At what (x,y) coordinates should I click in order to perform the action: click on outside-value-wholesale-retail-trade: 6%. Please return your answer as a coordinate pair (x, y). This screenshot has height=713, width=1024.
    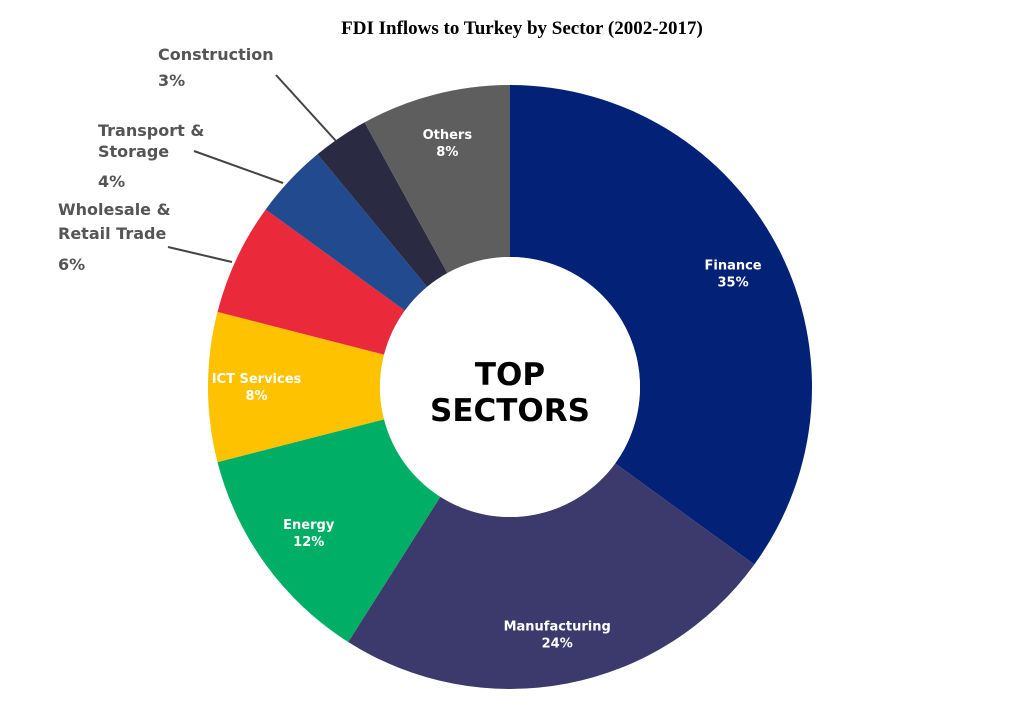
    Looking at the image, I should click on (71, 264).